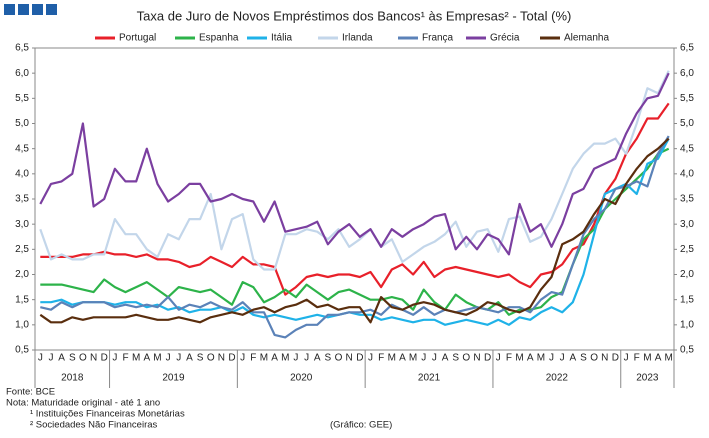  What do you see at coordinates (687, 199) in the screenshot?
I see `y2-tick-label: 3,5` at bounding box center [687, 199].